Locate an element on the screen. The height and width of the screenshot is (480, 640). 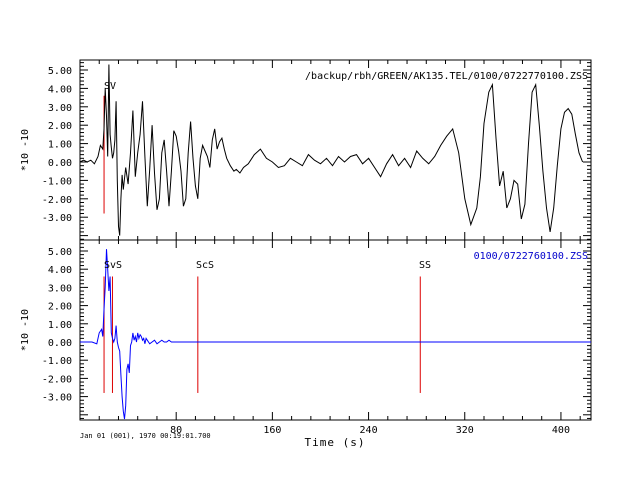
phase-label-scs: ScS is located at coordinates (205, 265).